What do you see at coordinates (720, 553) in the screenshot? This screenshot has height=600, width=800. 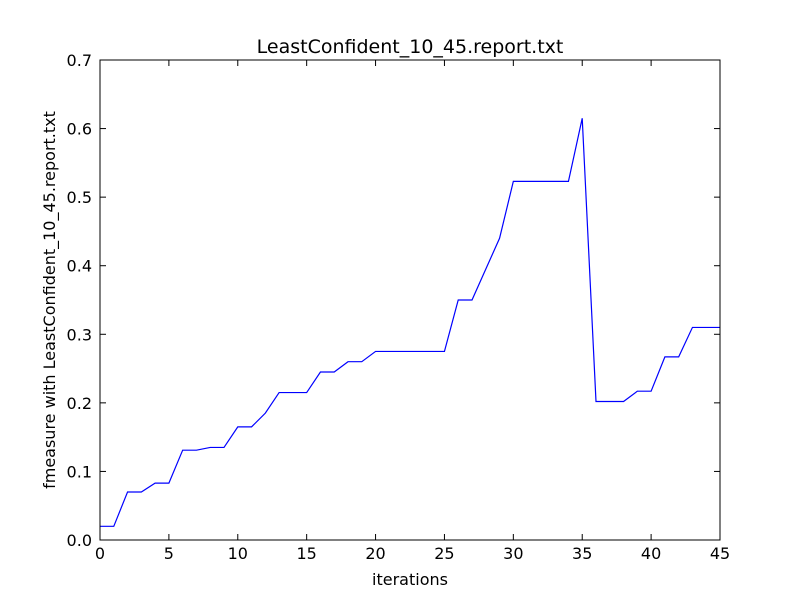 I see `x-tick-label: 45` at bounding box center [720, 553].